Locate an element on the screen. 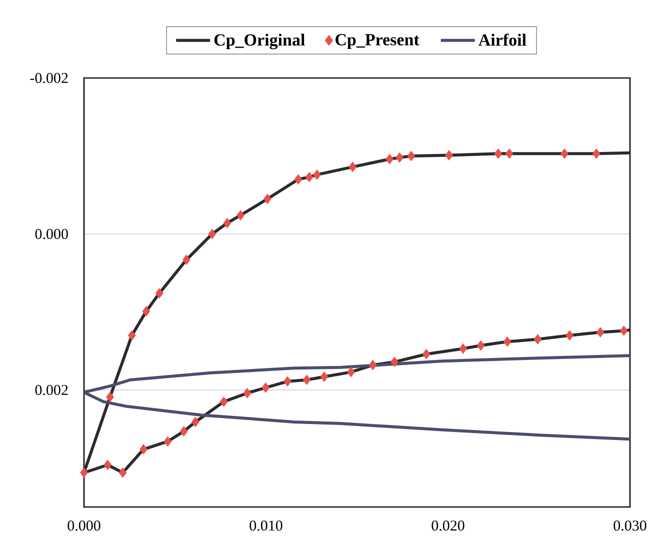 This screenshot has height=551, width=667. y-tick-label: -0.002 is located at coordinates (49, 78).